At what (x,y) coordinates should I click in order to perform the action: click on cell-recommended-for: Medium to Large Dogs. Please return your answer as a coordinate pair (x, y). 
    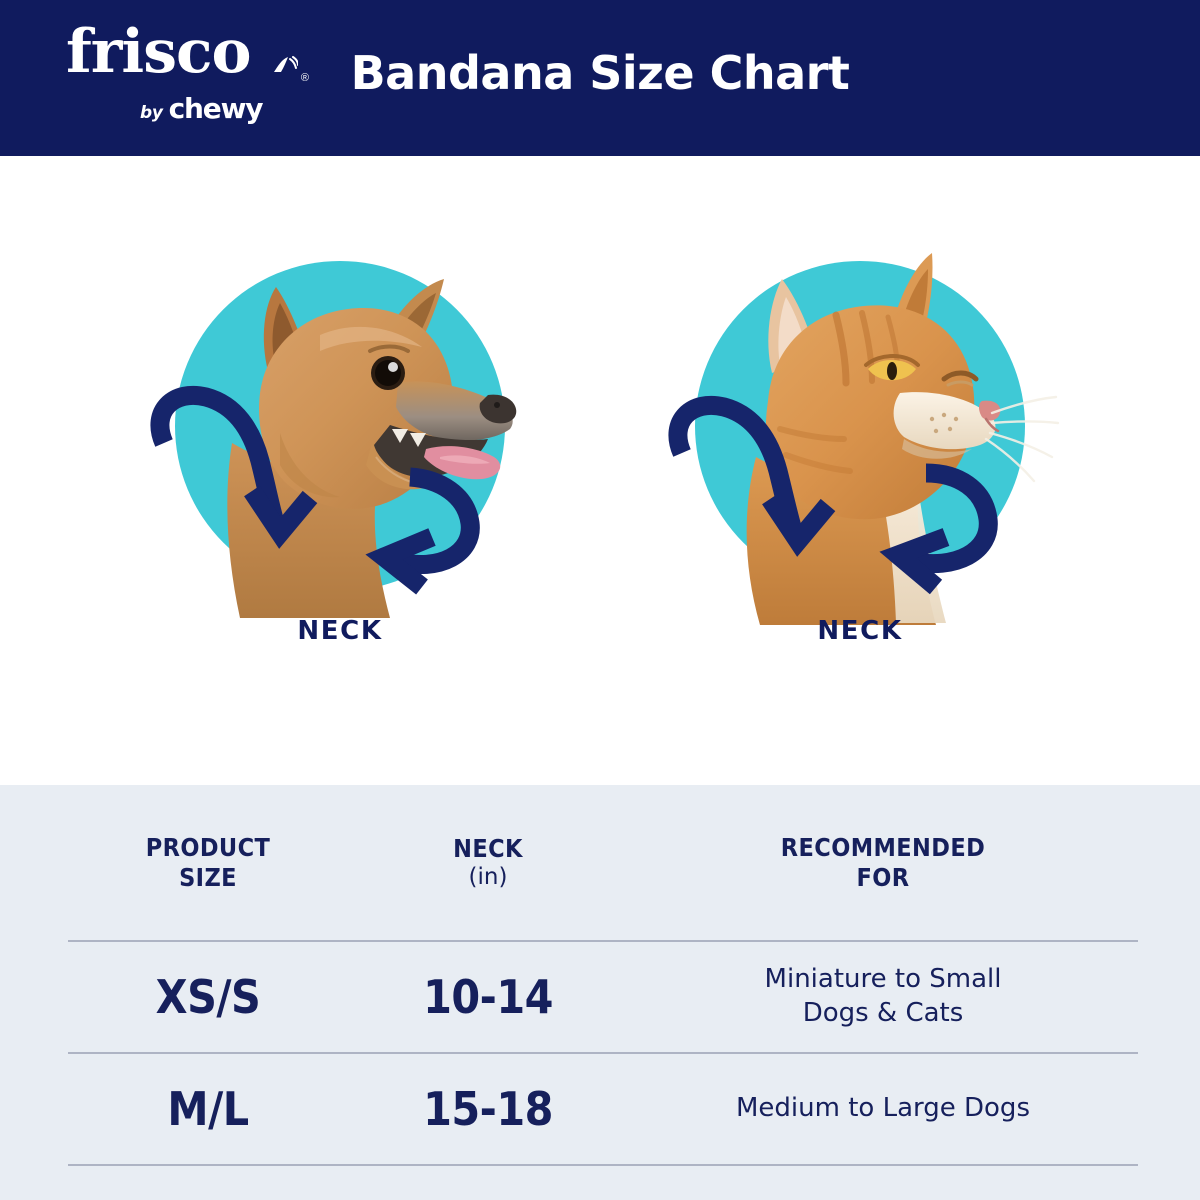
    Looking at the image, I should click on (883, 1109).